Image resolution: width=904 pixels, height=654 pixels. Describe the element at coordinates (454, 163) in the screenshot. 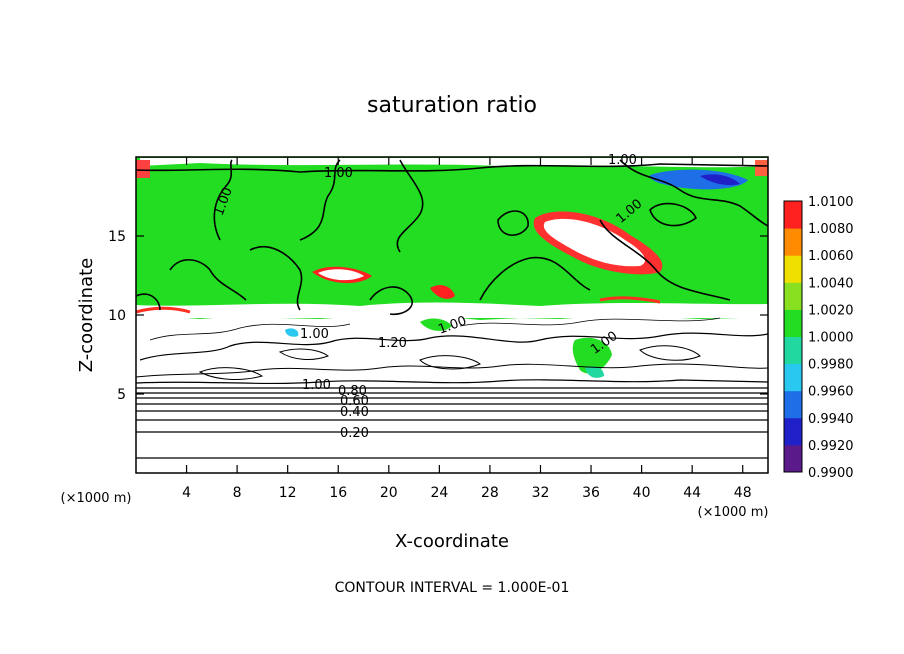

I see `top-boundary-supersaturated` at that location.